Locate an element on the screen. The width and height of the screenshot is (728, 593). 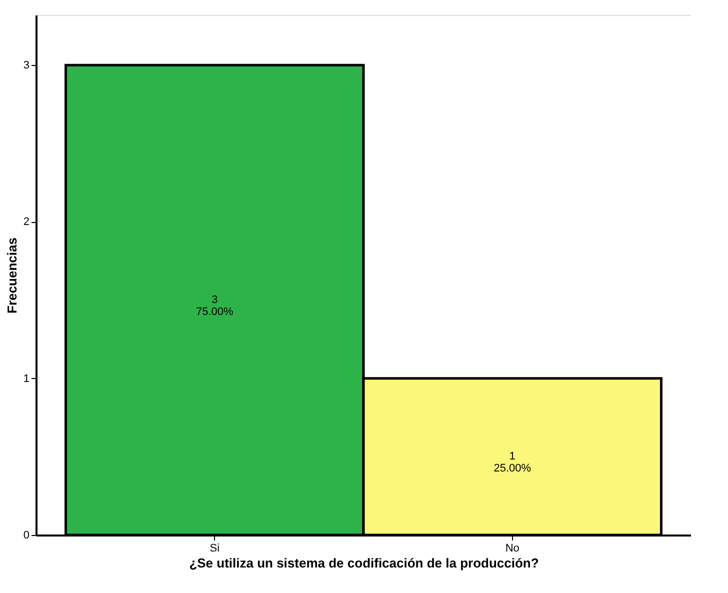
y-tick-label: 0 is located at coordinates (26, 536).